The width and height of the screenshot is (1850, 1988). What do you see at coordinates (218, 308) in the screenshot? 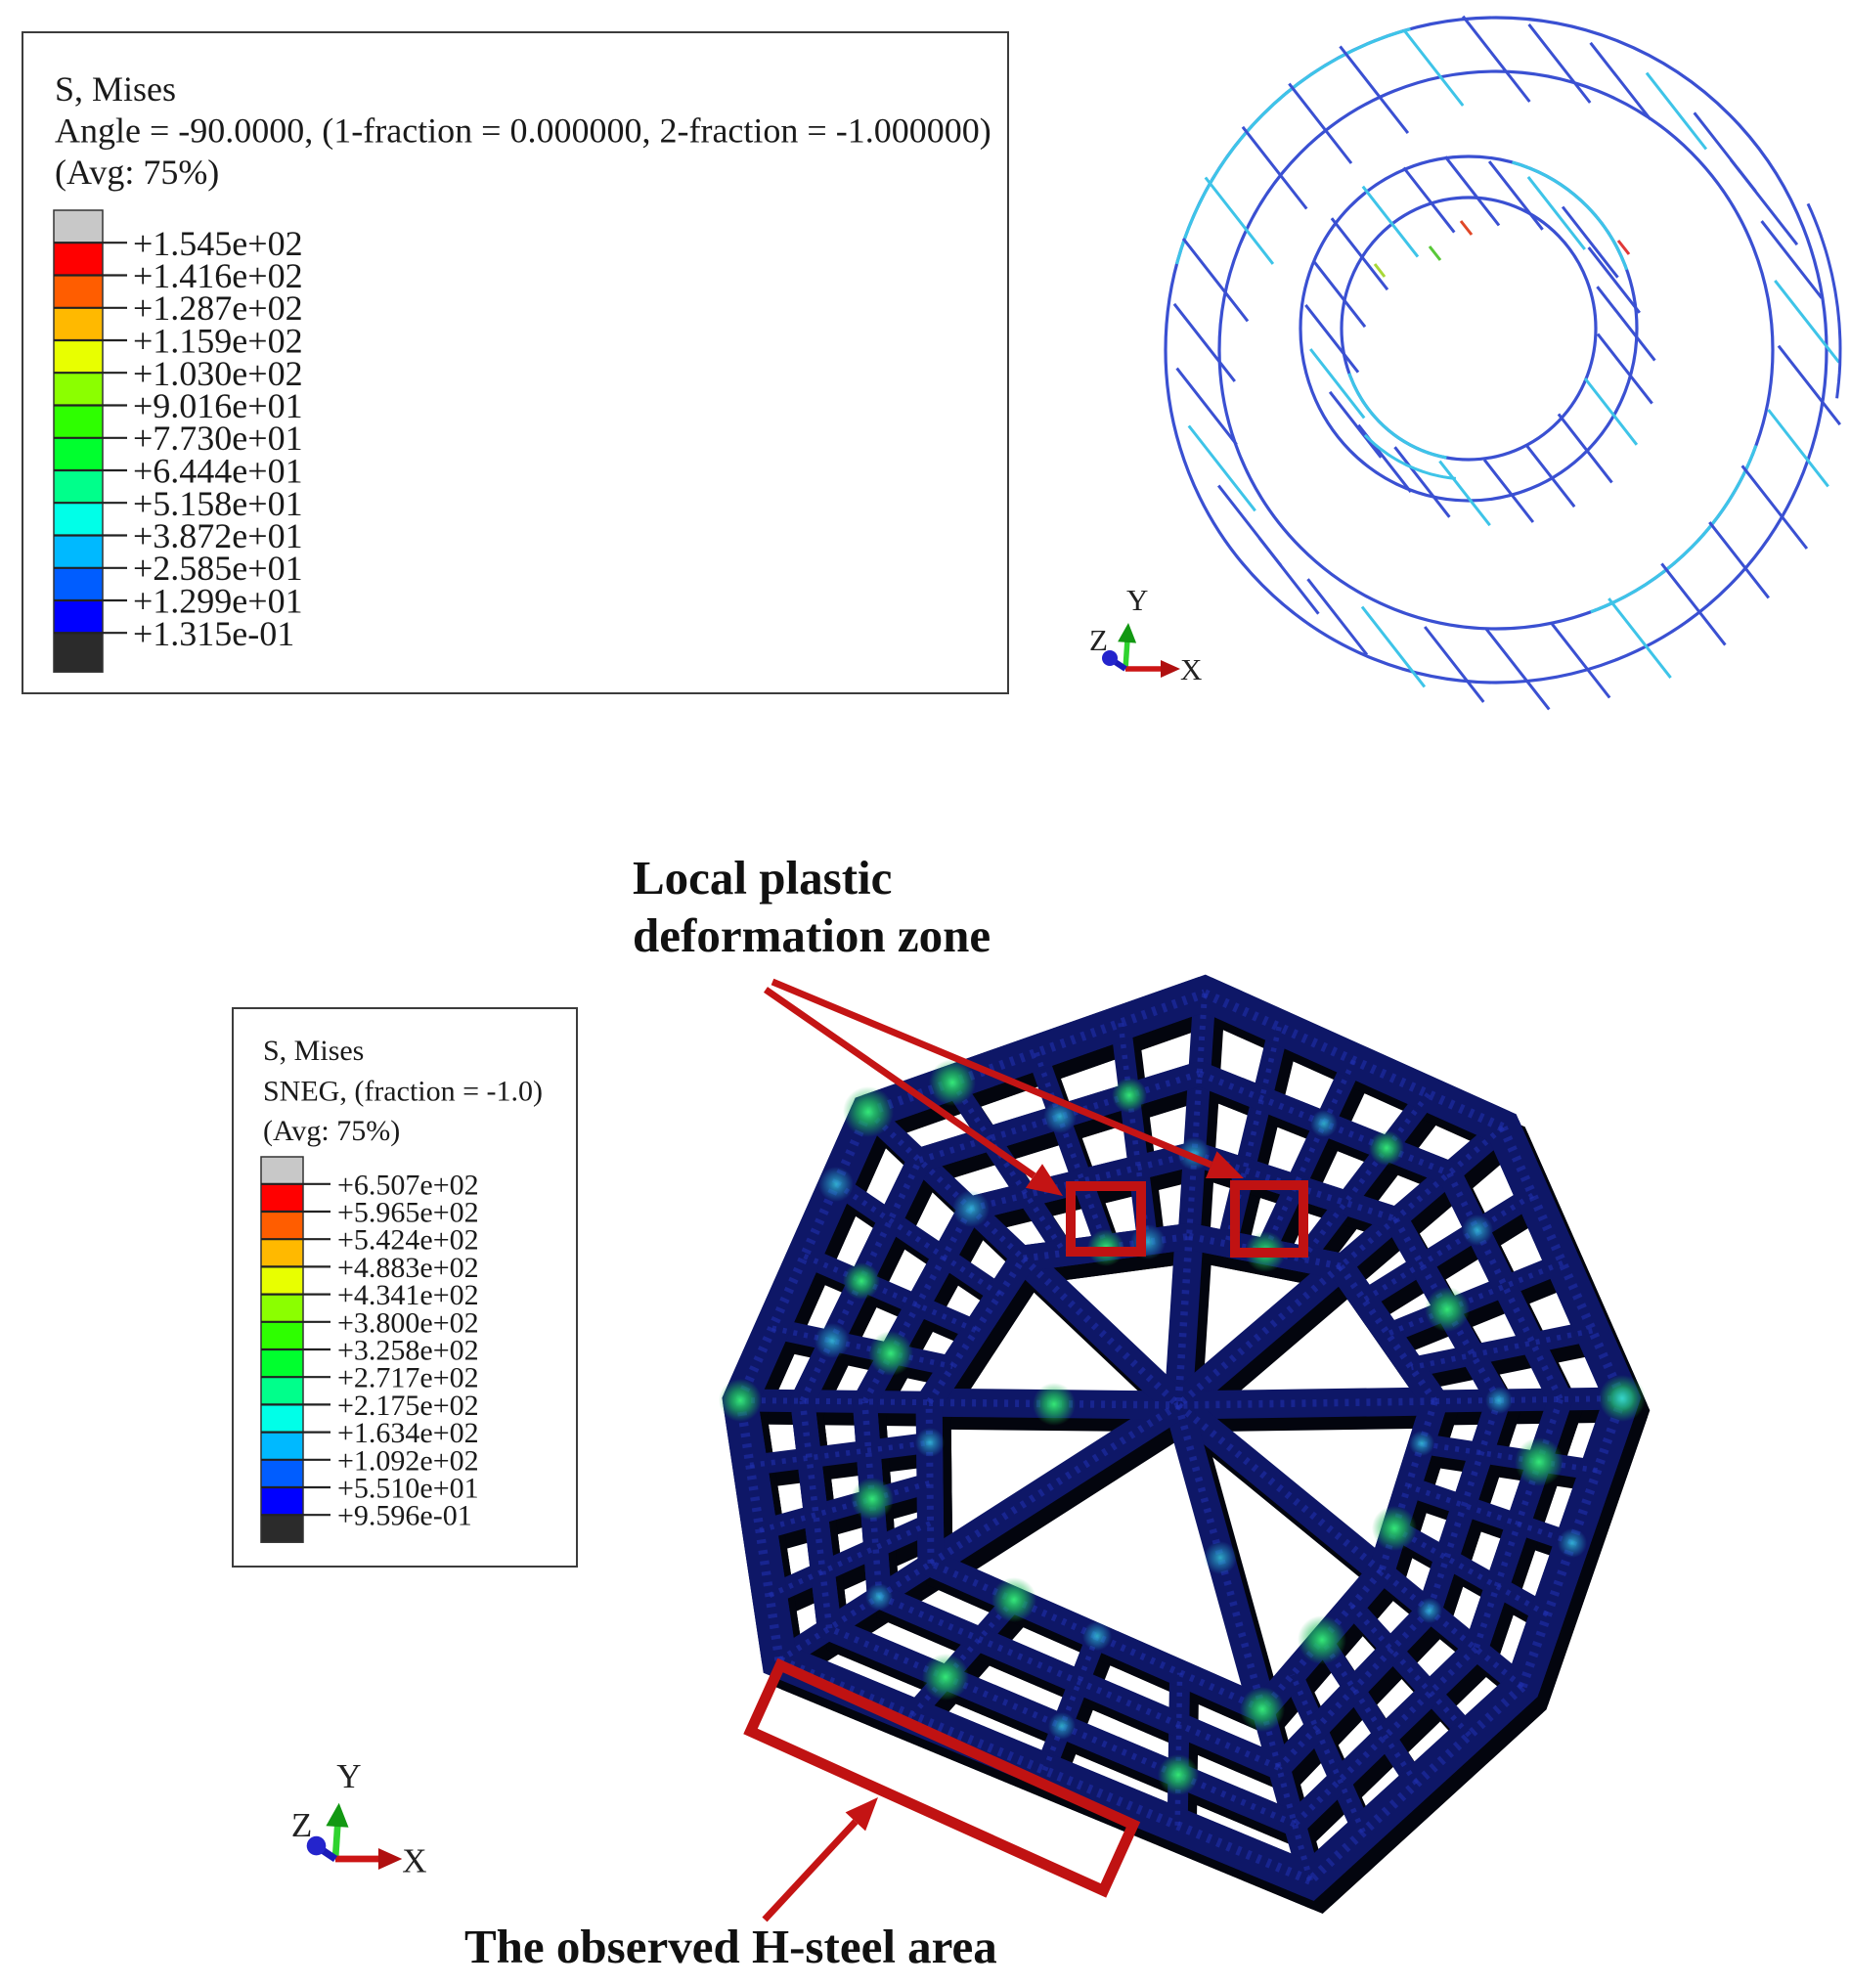
I see `svg-text: +1.287e+02` at bounding box center [218, 308].